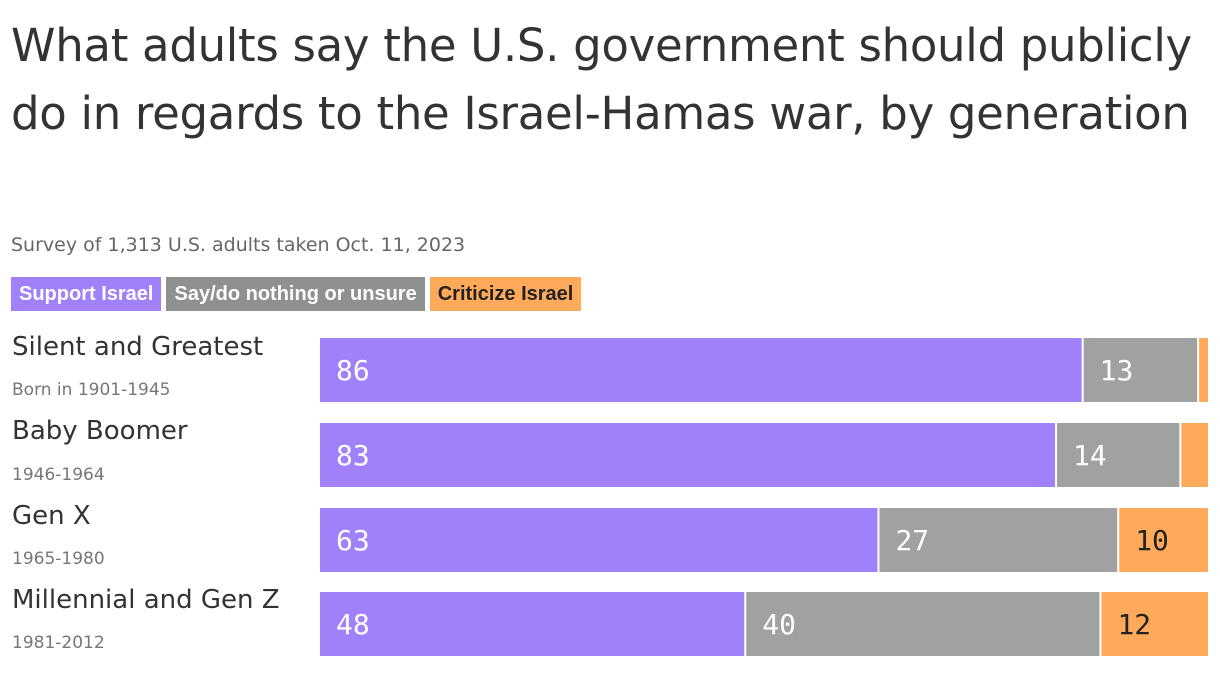 The image size is (1220, 674). I want to click on category-label-silent-greatest: Silent and Greatest, so click(138, 347).